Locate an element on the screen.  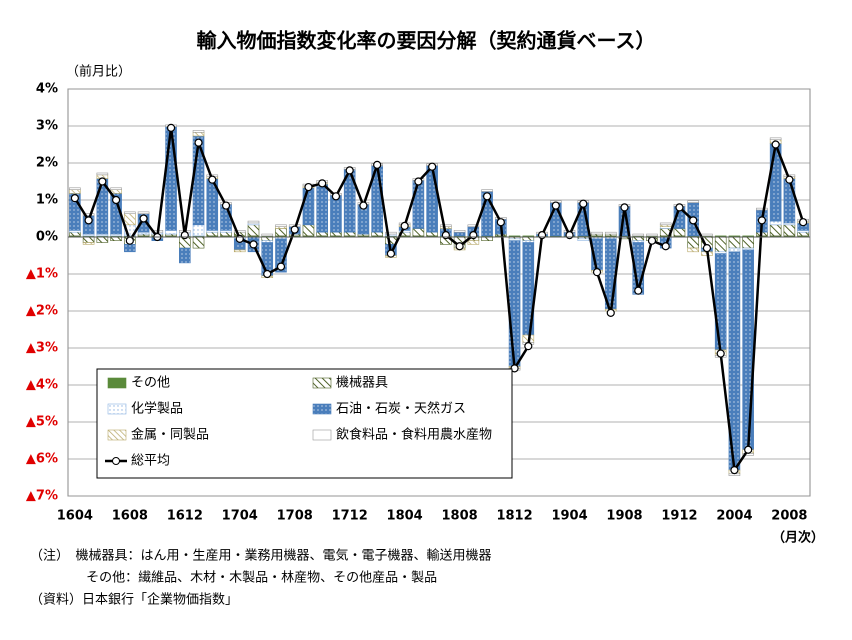
y-tick-label: ▲7% is located at coordinates (42, 496).